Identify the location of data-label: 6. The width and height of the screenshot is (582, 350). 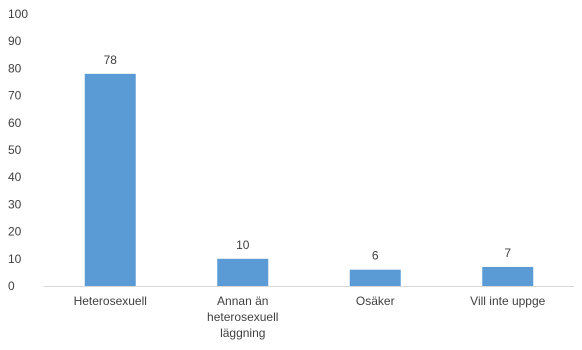
(375, 256).